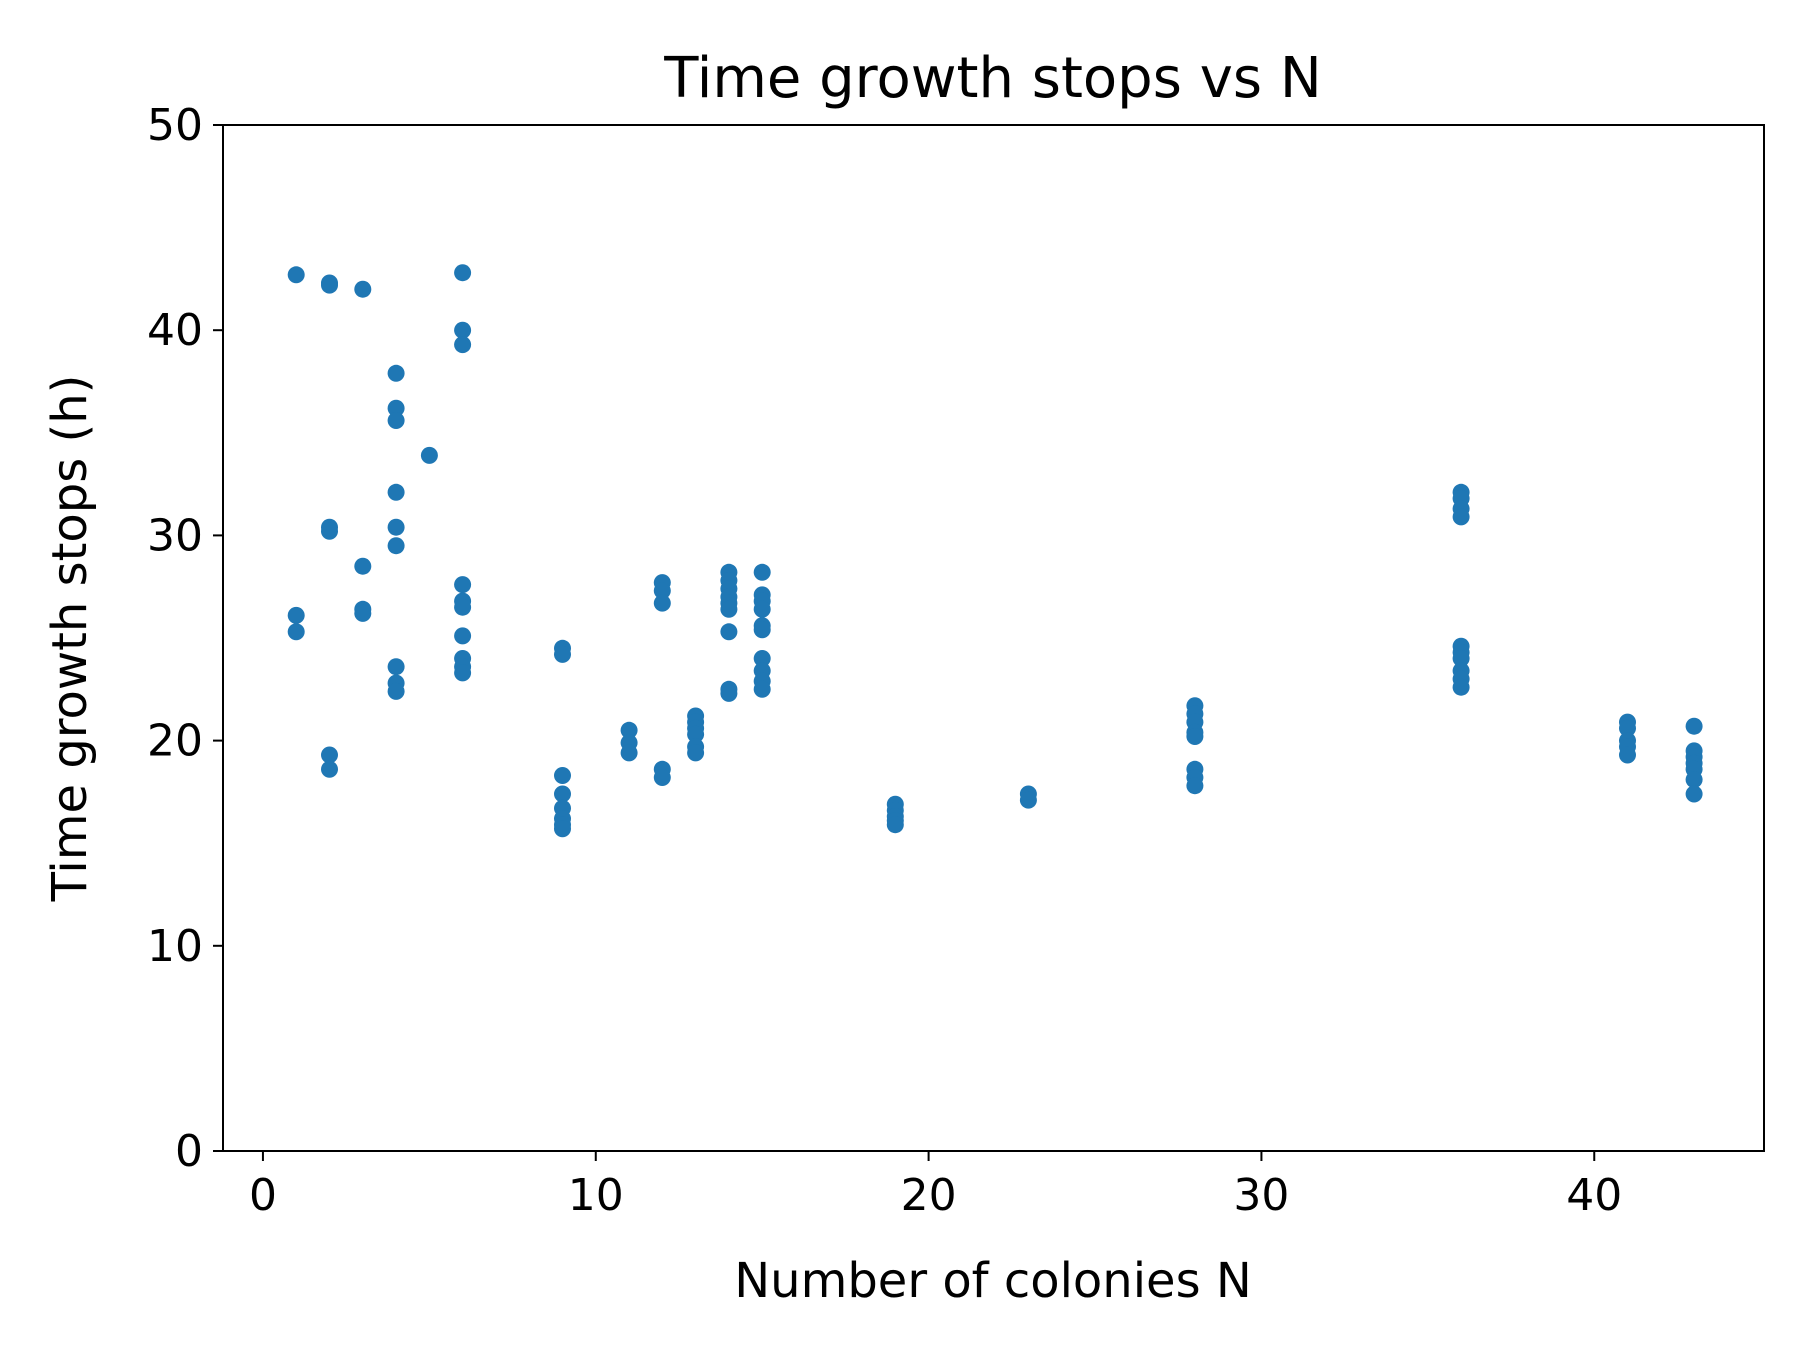 The height and width of the screenshot is (1350, 1800). Describe the element at coordinates (1261, 1195) in the screenshot. I see `x-tick-label: 30` at that location.